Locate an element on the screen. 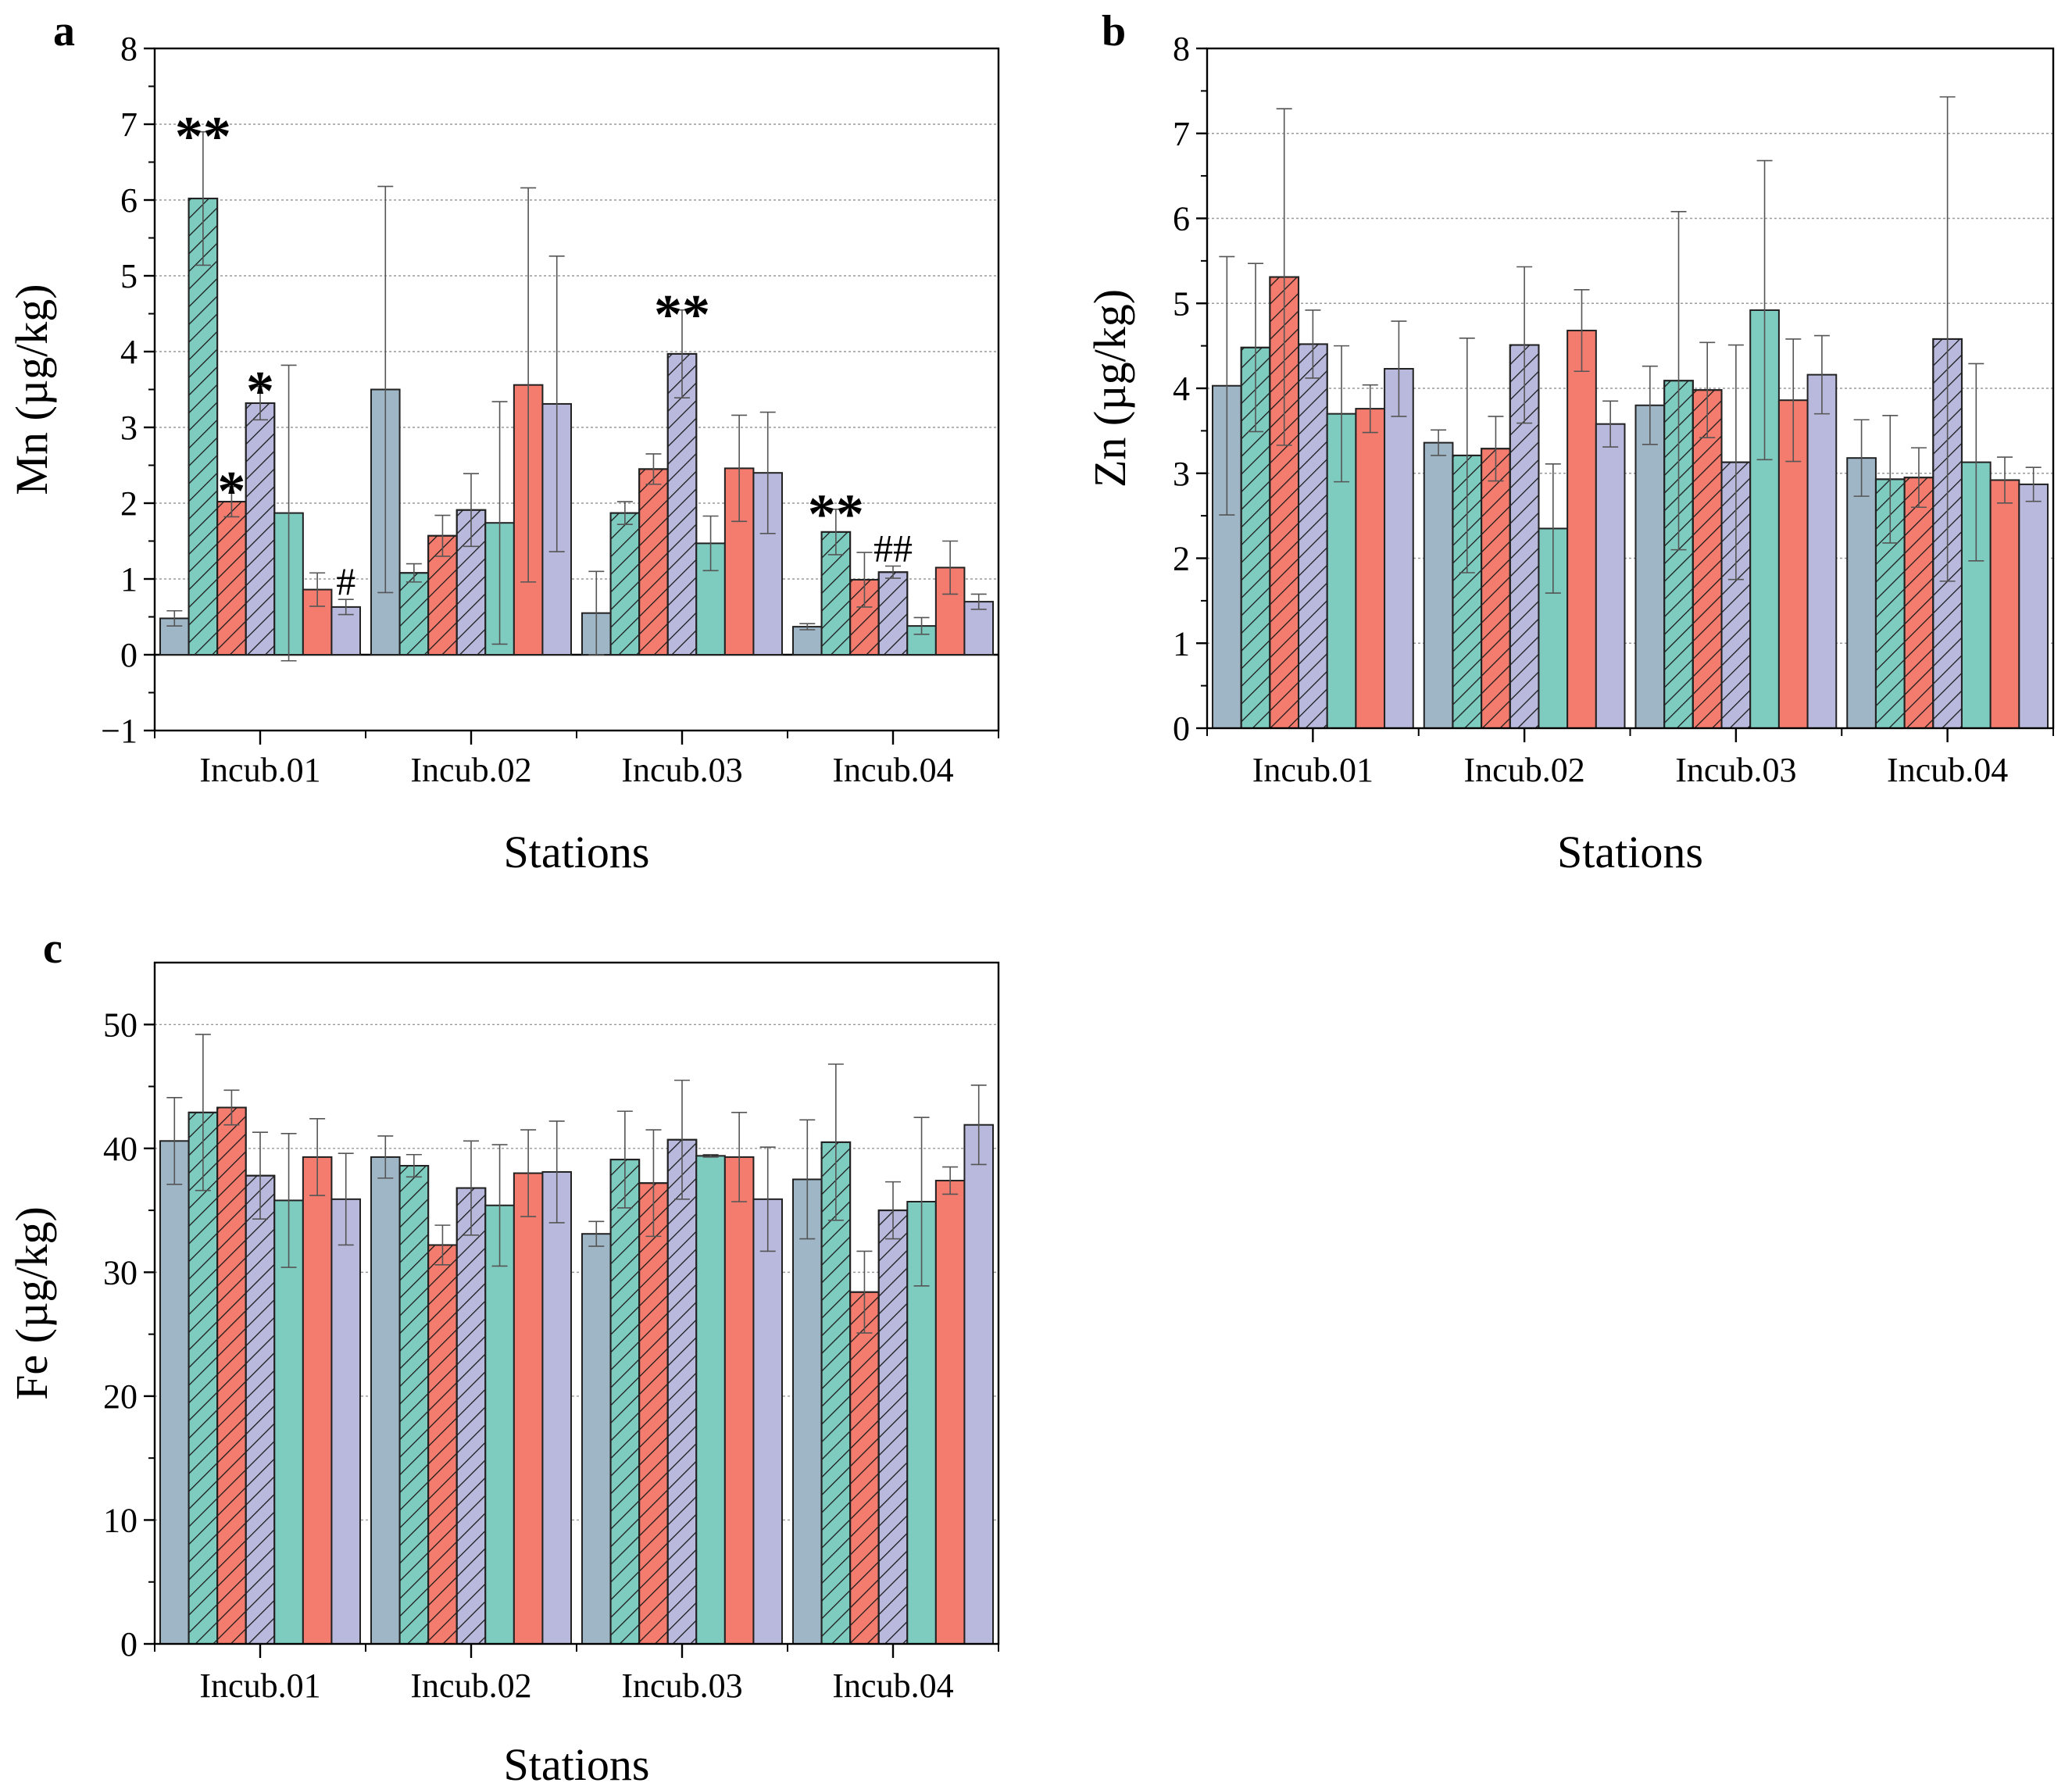 The width and height of the screenshot is (2072, 1790). bar-c-s0-c0 is located at coordinates (174, 1392).